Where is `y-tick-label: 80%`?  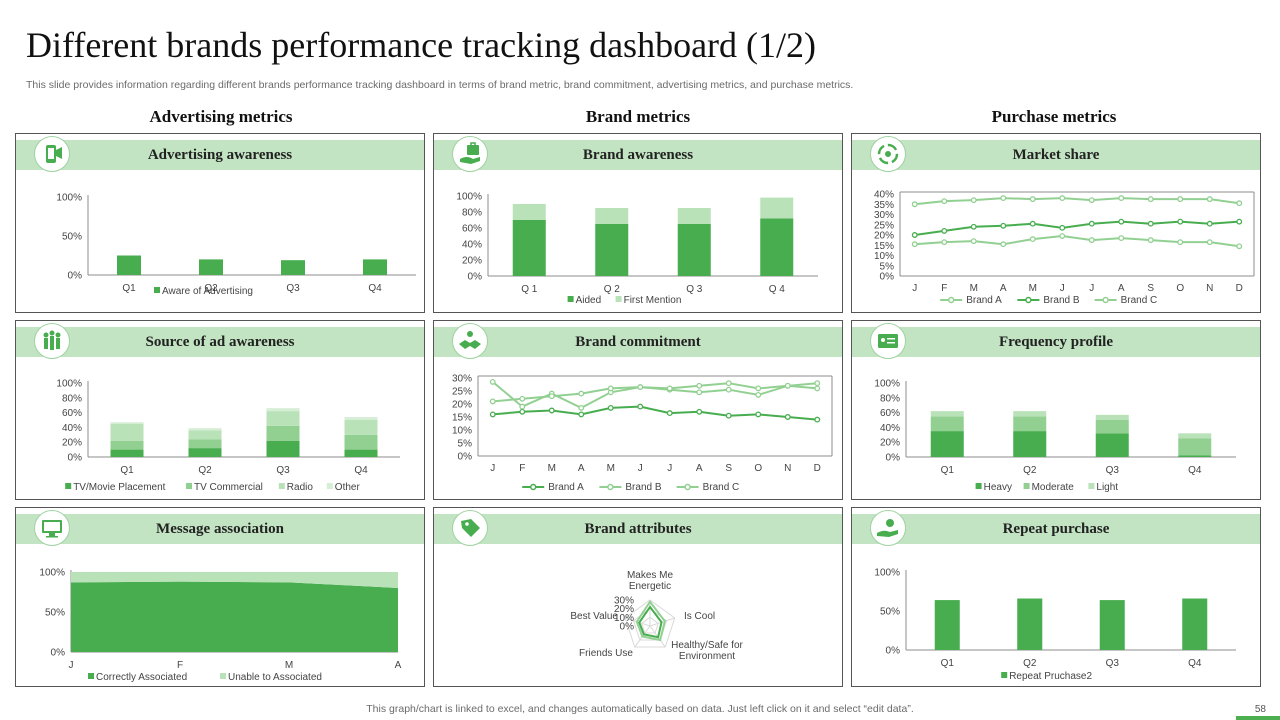 y-tick-label: 80% is located at coordinates (72, 398).